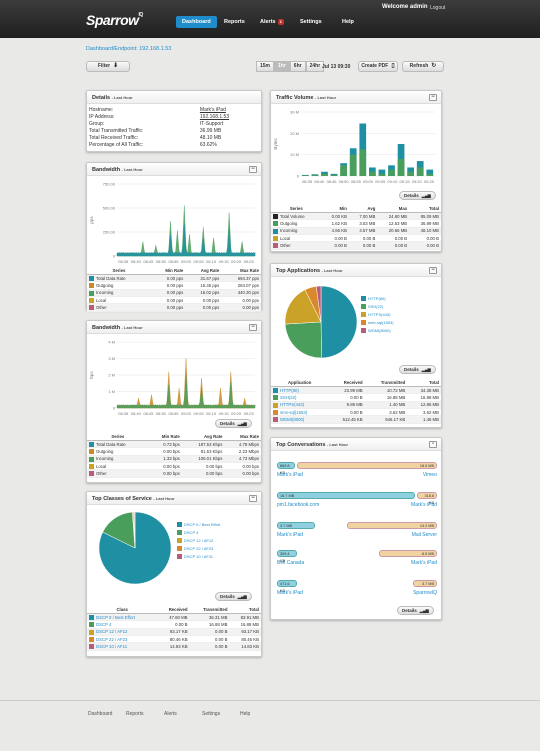 The width and height of the screenshot is (540, 751). I want to click on conversation-dest: Mail Server, so click(424, 535).